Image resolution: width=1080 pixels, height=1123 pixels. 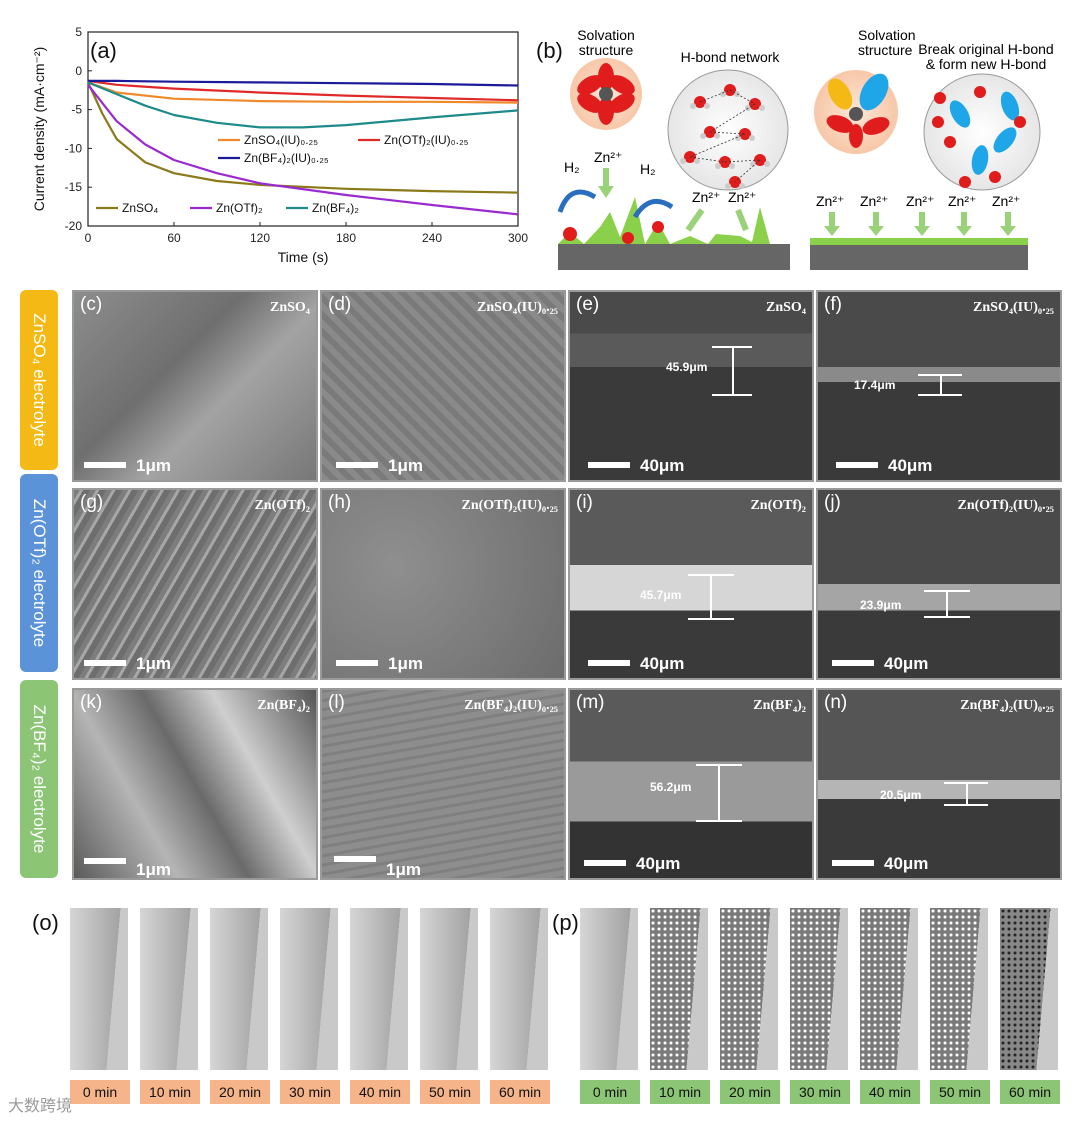 I want to click on sem-panel-f: (f) ZnSO₄(IU)₀.₂₅ 17.4μm 40μm, so click(x=939, y=386).